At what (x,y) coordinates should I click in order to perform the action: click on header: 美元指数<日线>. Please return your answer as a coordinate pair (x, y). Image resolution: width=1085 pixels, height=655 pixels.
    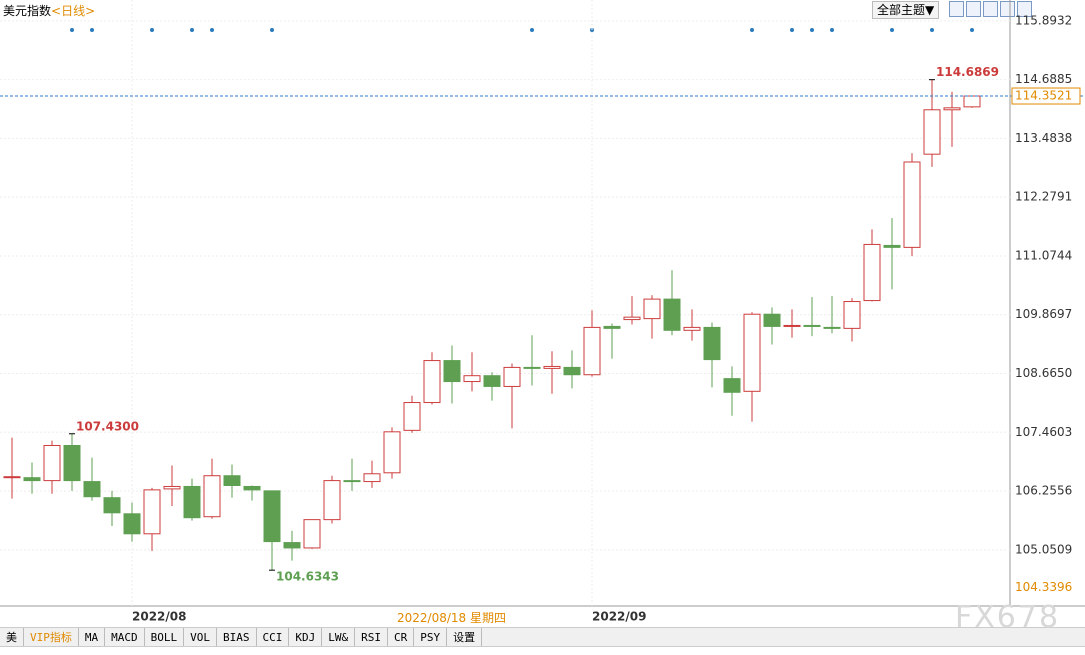
    Looking at the image, I should click on (49, 10).